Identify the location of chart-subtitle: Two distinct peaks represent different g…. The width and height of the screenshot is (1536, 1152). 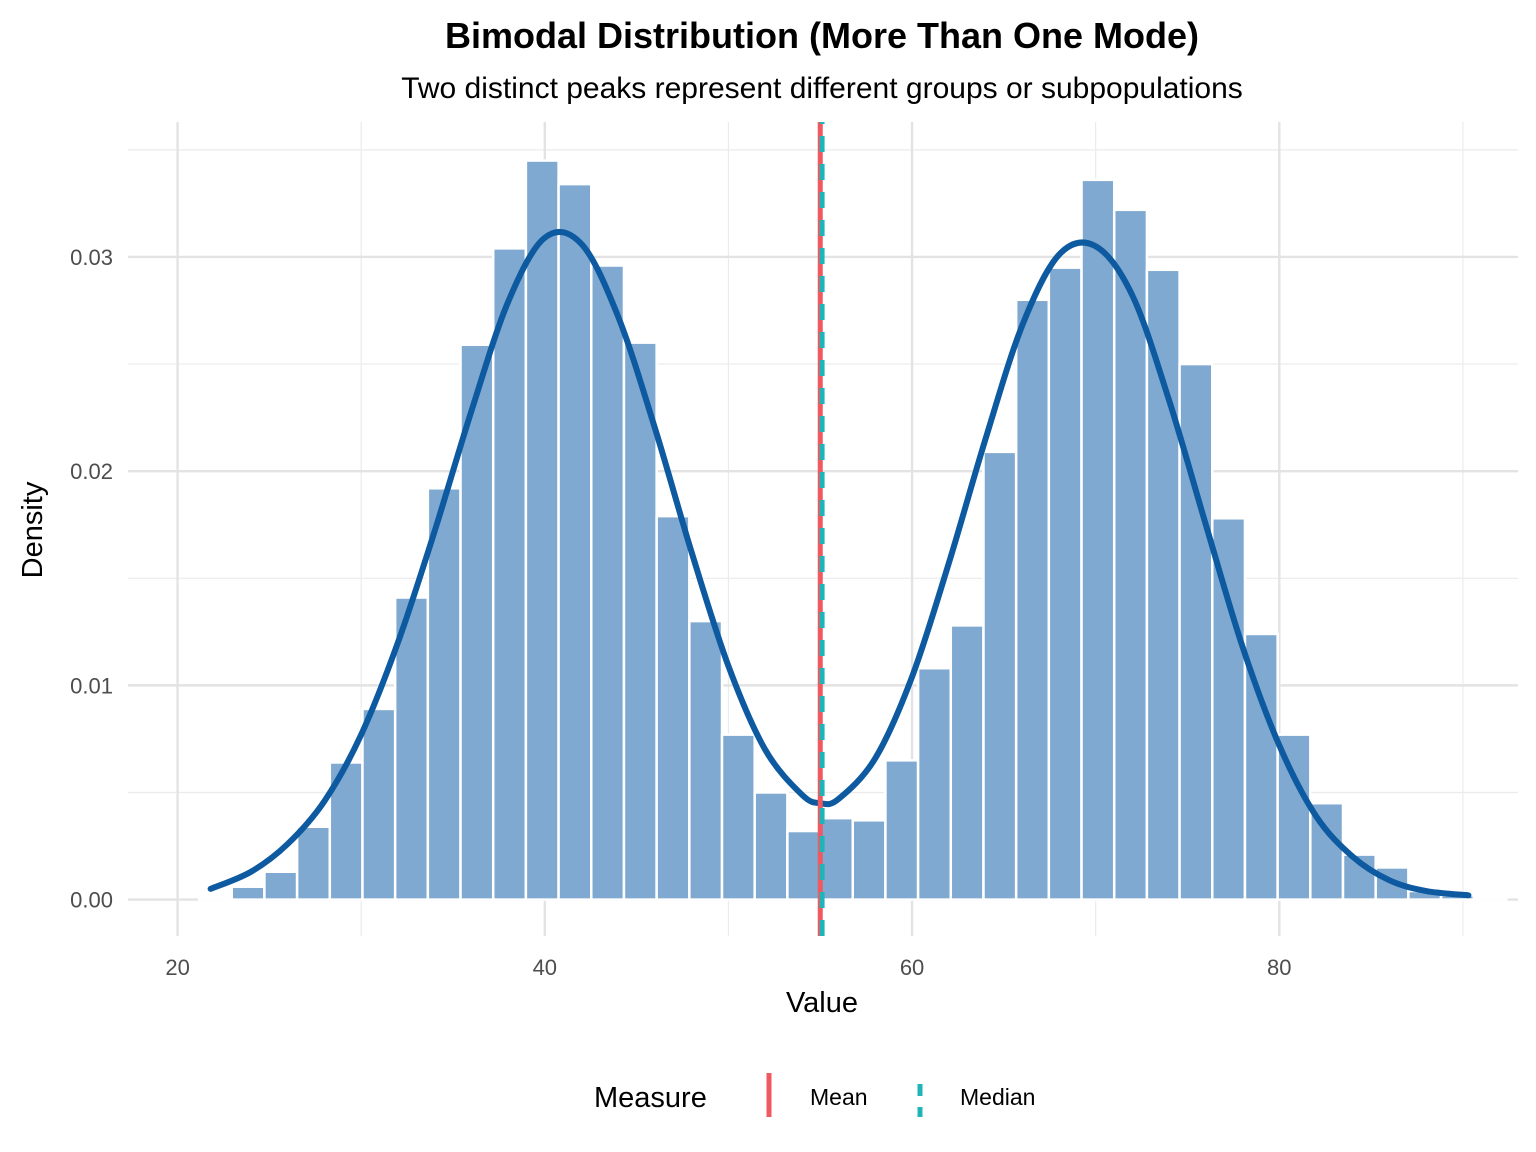
(822, 88).